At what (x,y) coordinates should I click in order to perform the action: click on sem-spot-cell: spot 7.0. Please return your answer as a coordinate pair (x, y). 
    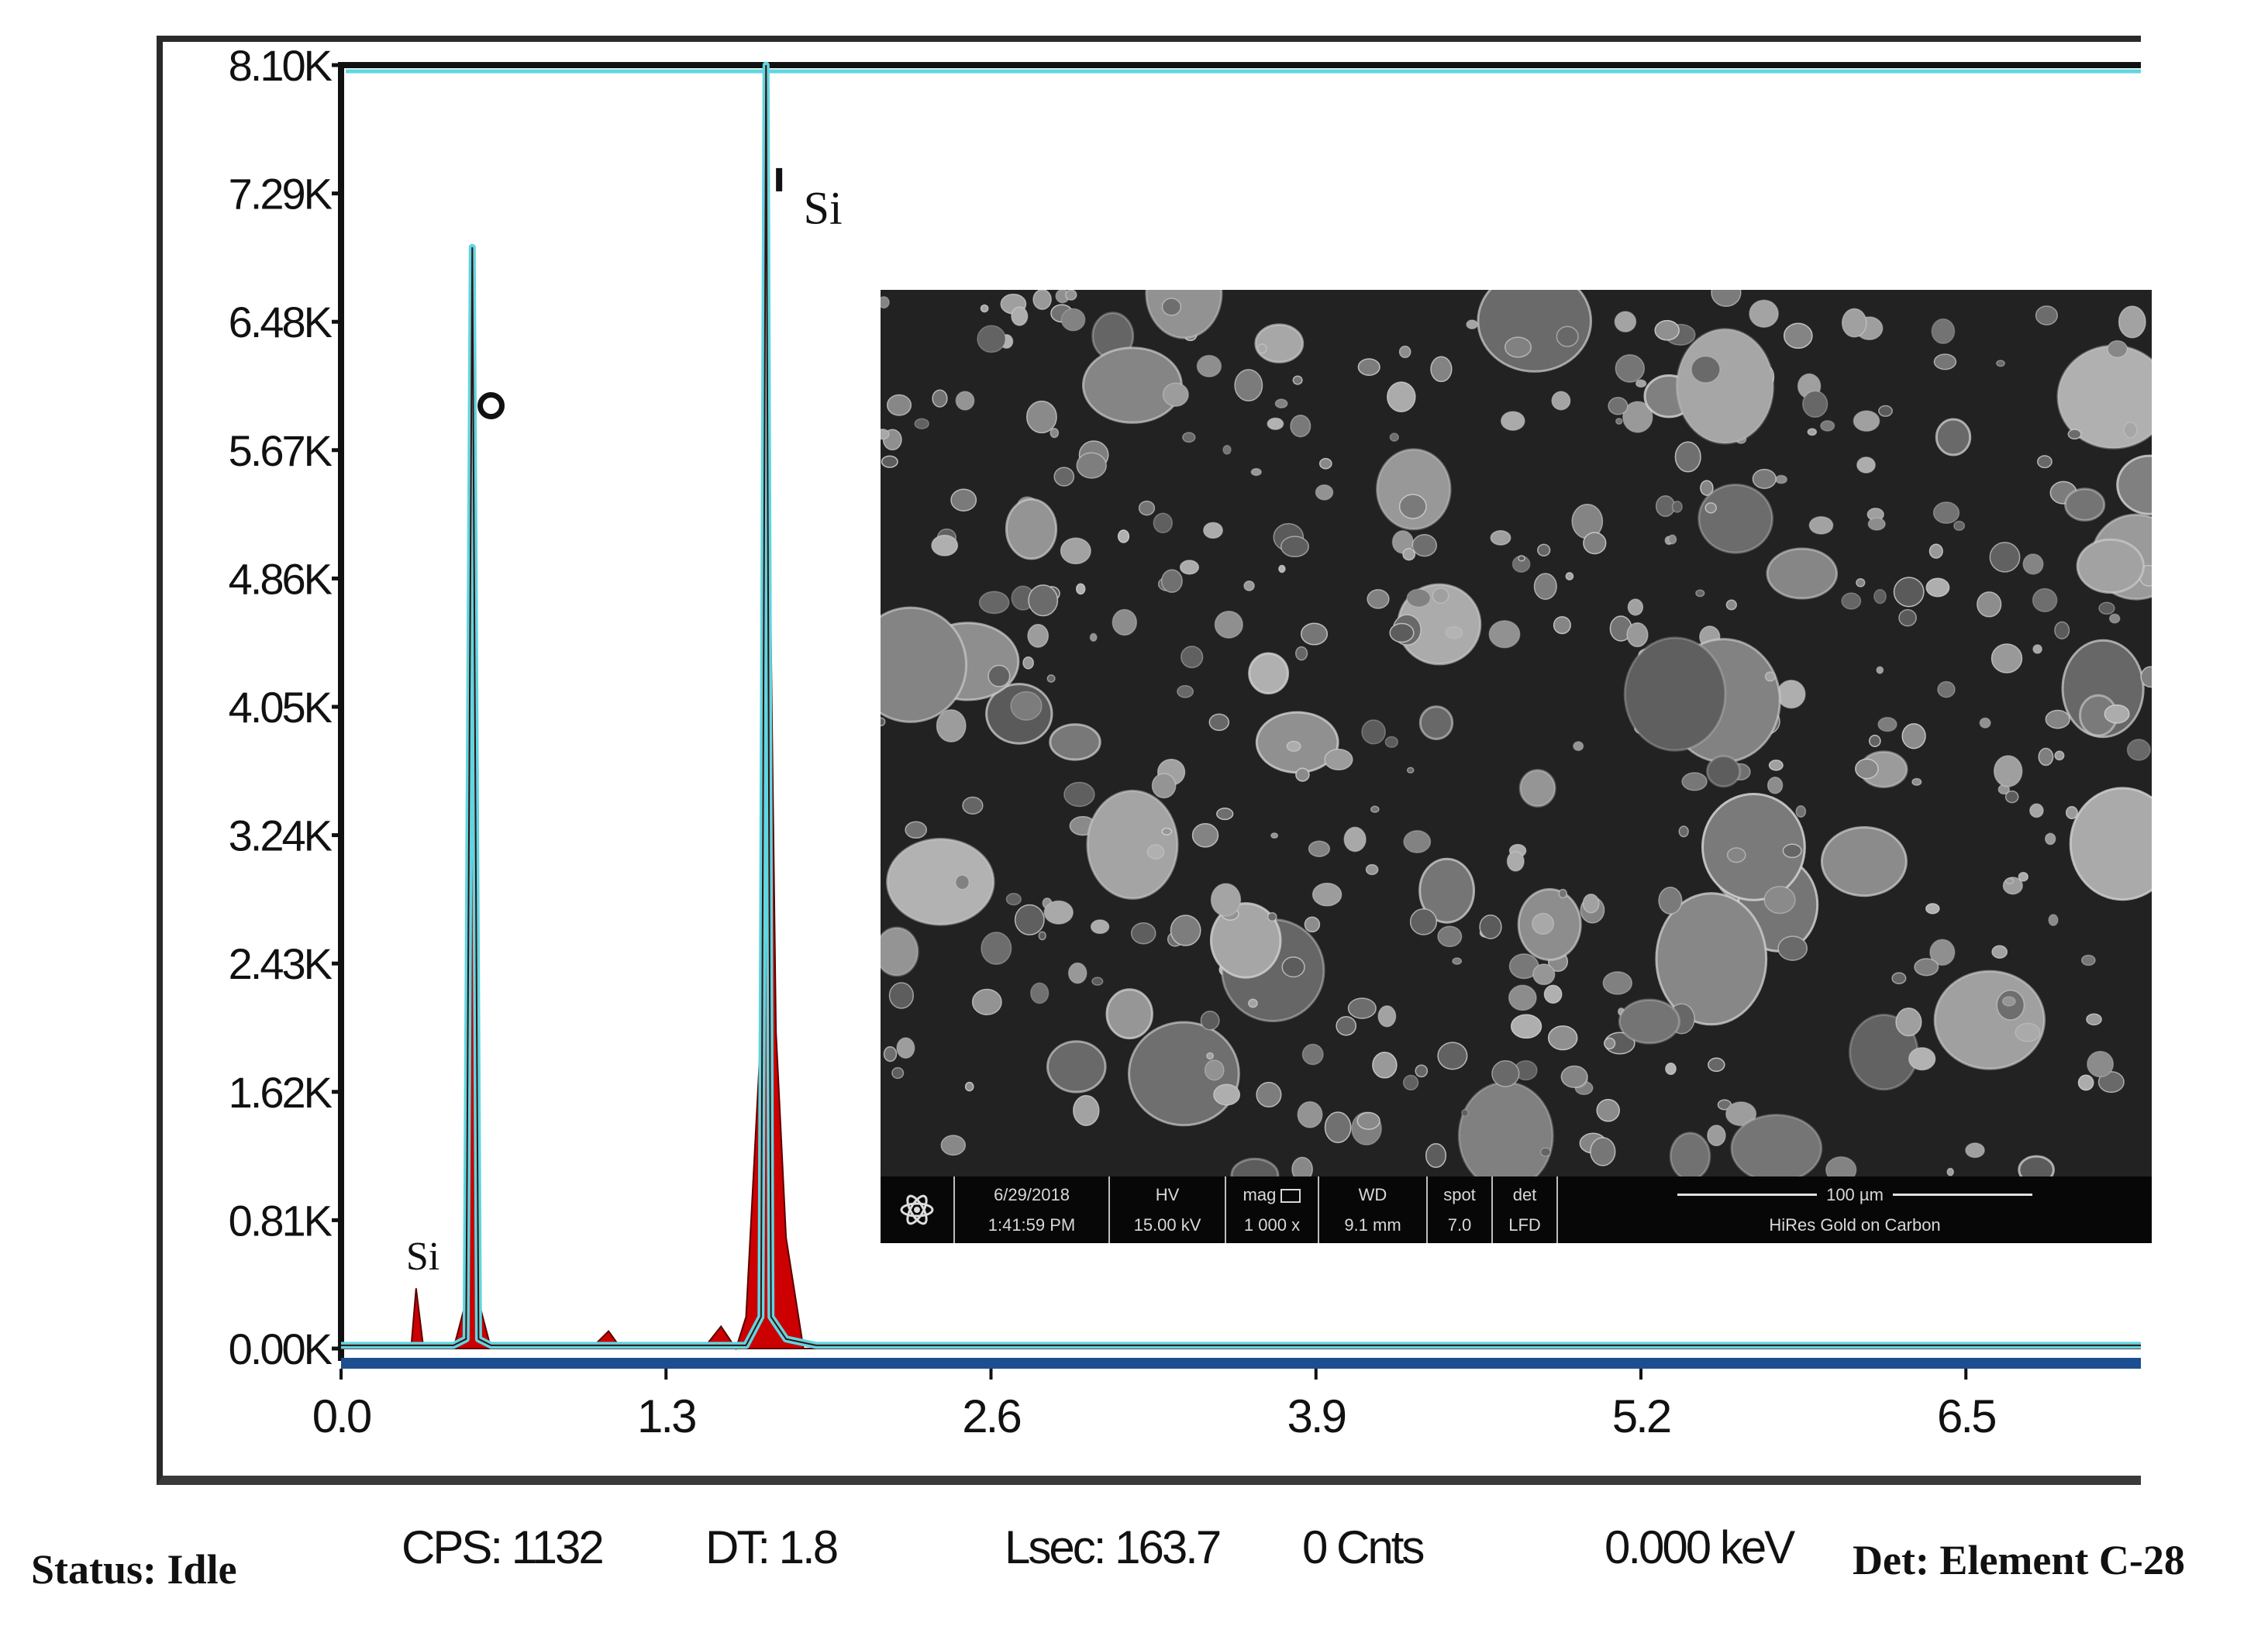
    Looking at the image, I should click on (1460, 1209).